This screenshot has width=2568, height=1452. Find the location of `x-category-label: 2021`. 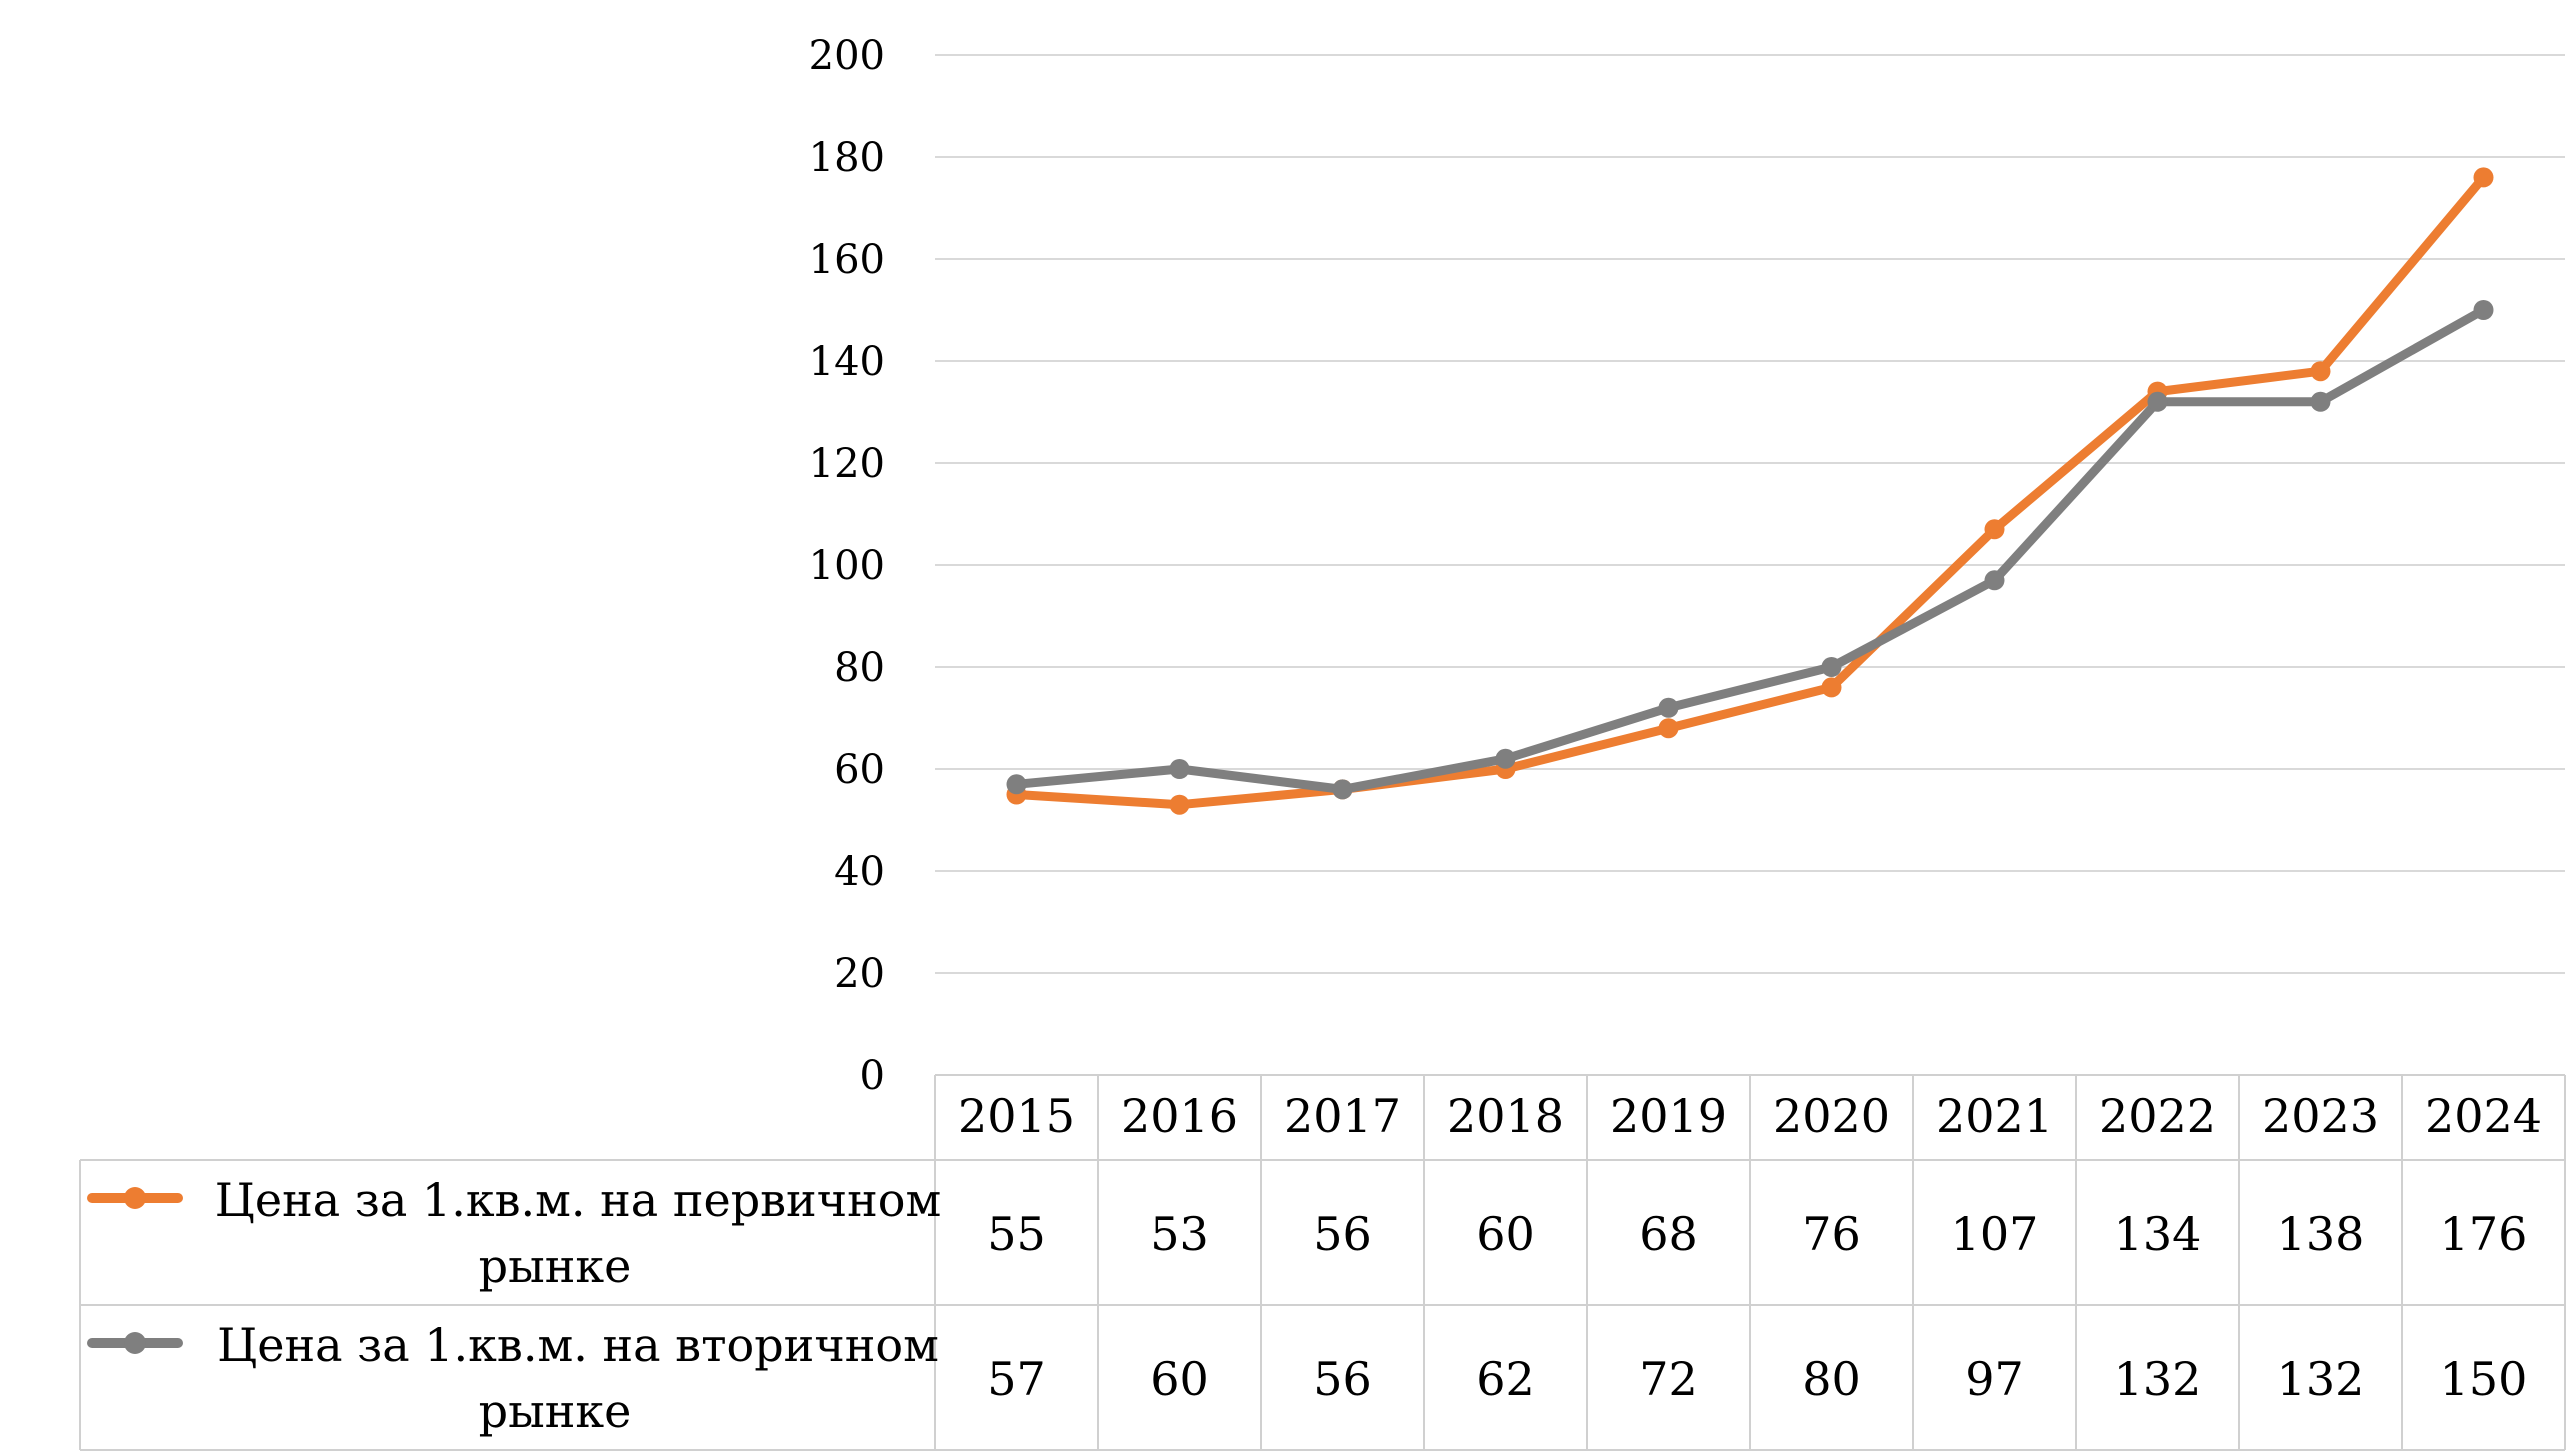

x-category-label: 2021 is located at coordinates (1994, 1116).